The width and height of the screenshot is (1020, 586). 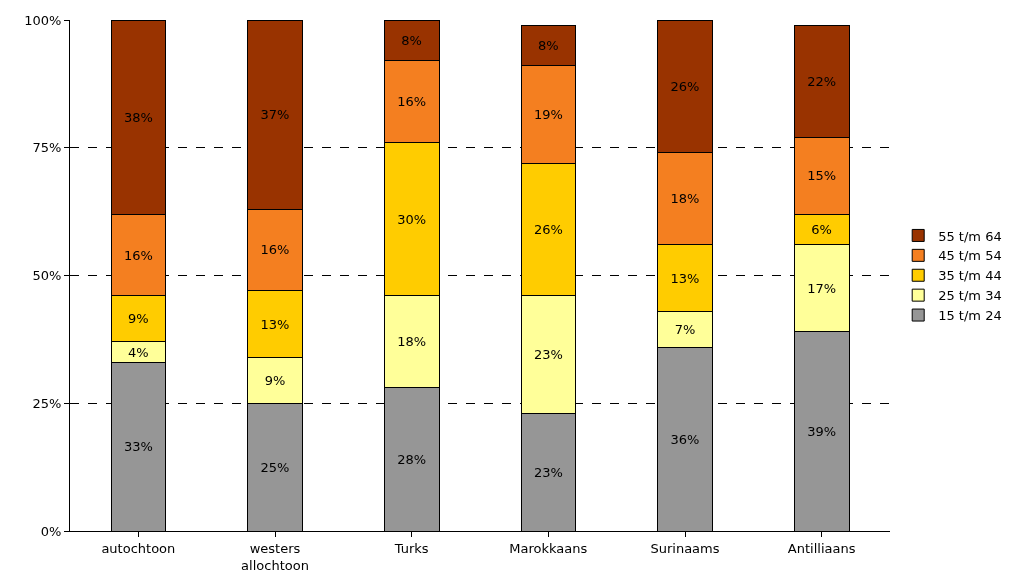 I want to click on data-label: 22%, so click(x=822, y=81).